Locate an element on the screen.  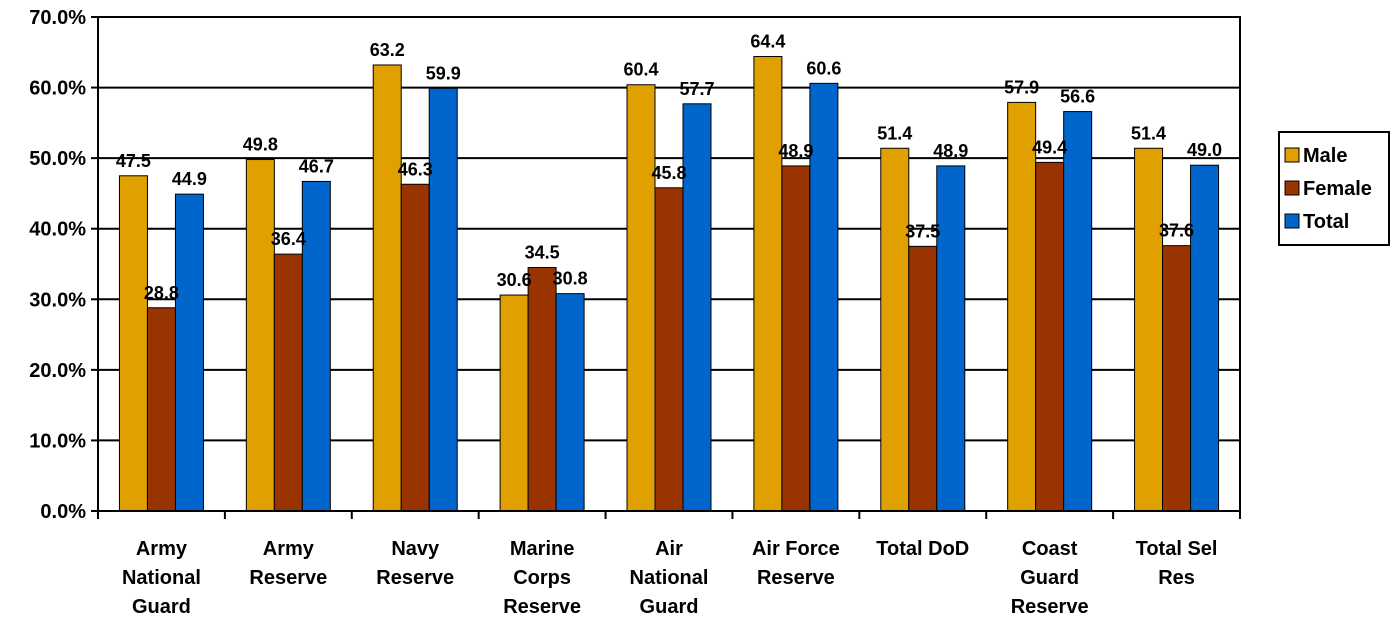
data-label-female: 49.4 is located at coordinates (1049, 147).